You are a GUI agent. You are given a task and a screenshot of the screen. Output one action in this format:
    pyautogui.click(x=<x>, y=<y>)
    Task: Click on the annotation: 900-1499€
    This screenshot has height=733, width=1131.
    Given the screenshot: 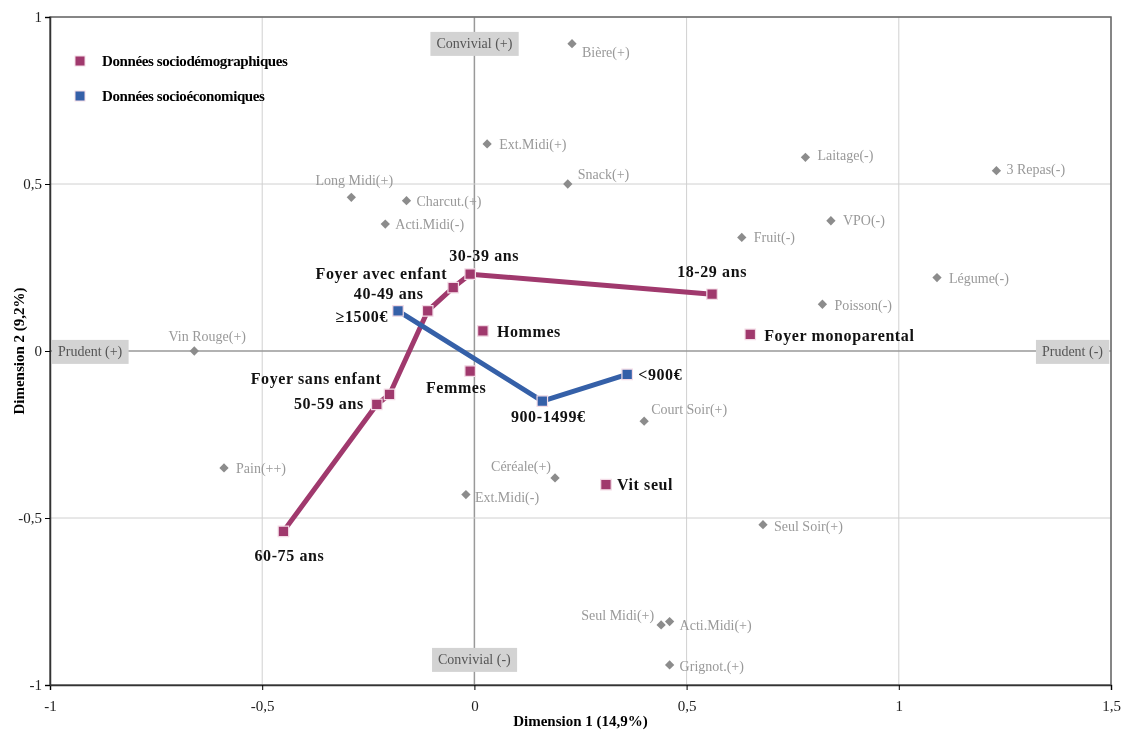 What is the action you would take?
    pyautogui.click(x=548, y=417)
    